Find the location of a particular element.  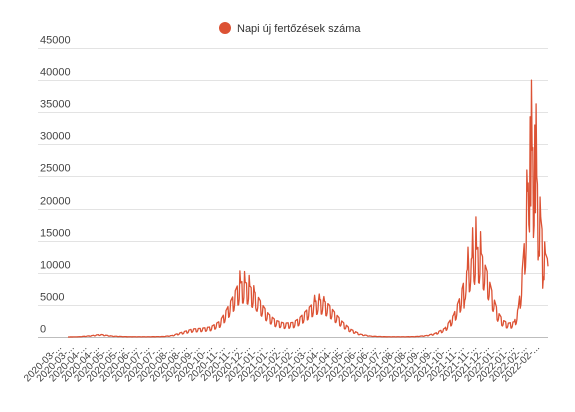

y-tick-label: 40000 is located at coordinates (55, 73).